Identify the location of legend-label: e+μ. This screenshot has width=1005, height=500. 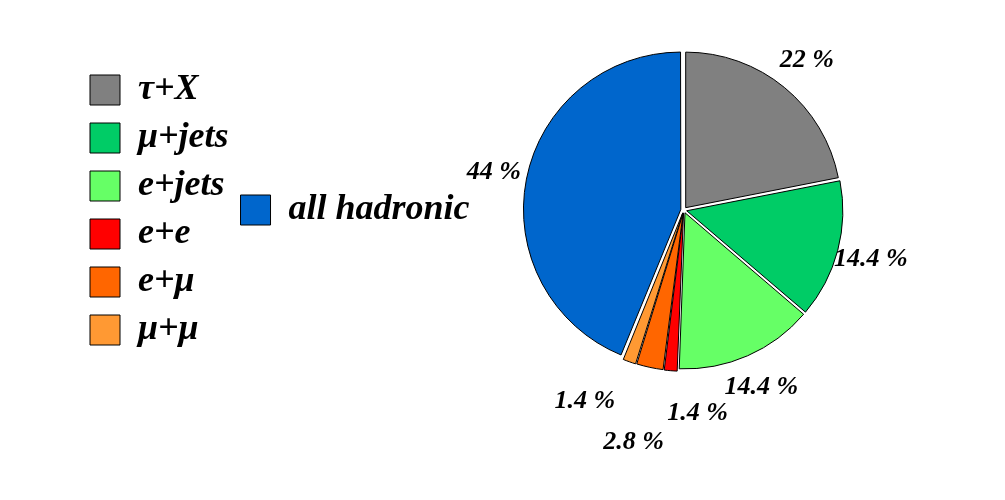
(166, 279).